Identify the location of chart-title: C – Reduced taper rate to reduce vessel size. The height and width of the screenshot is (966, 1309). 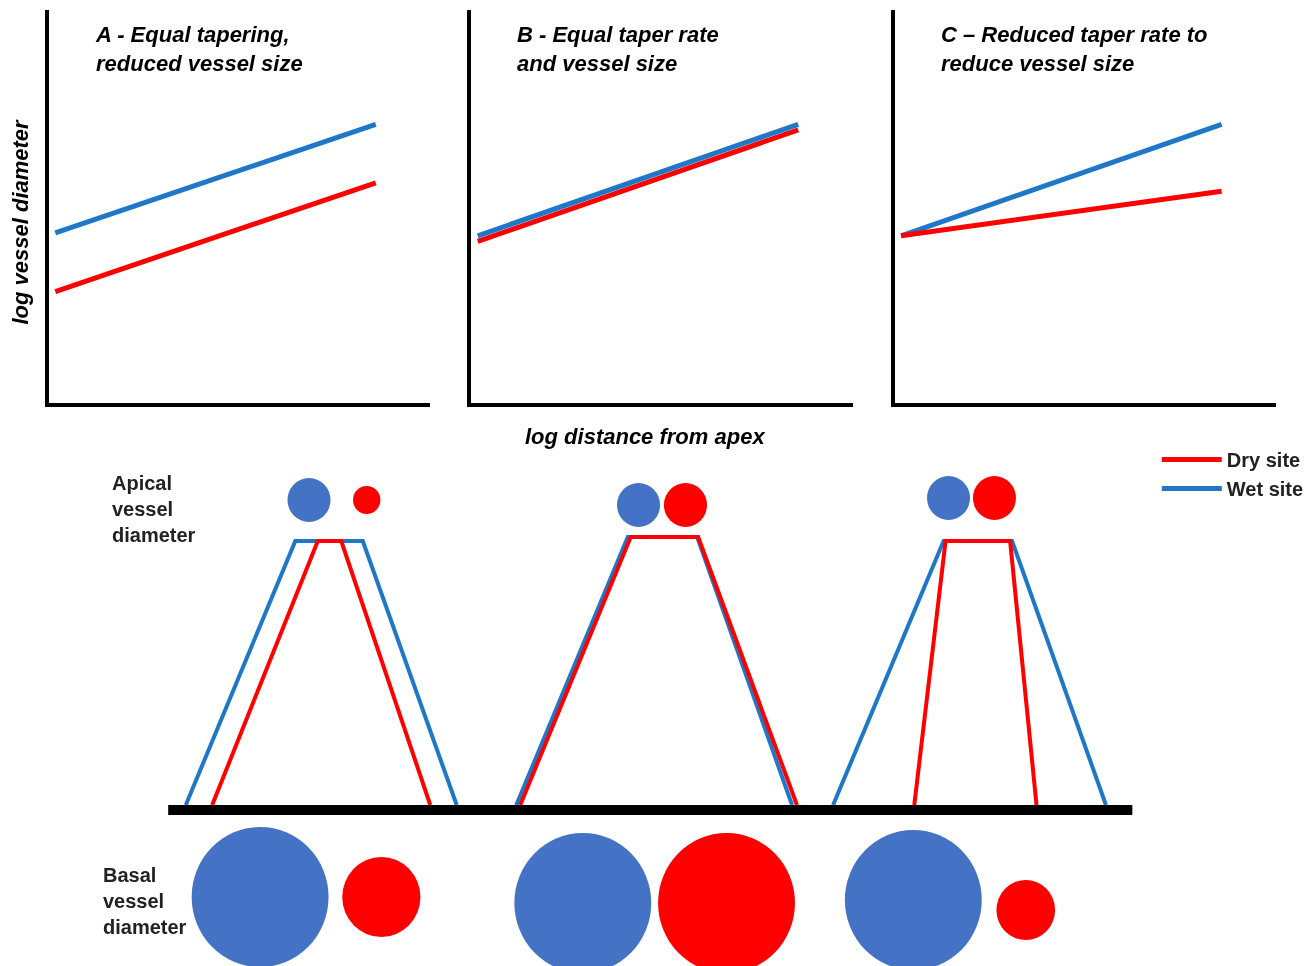
(1074, 49).